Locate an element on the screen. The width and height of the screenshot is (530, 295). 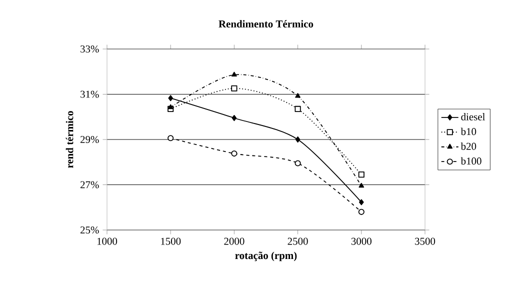
legend-label: diesel is located at coordinates (473, 116).